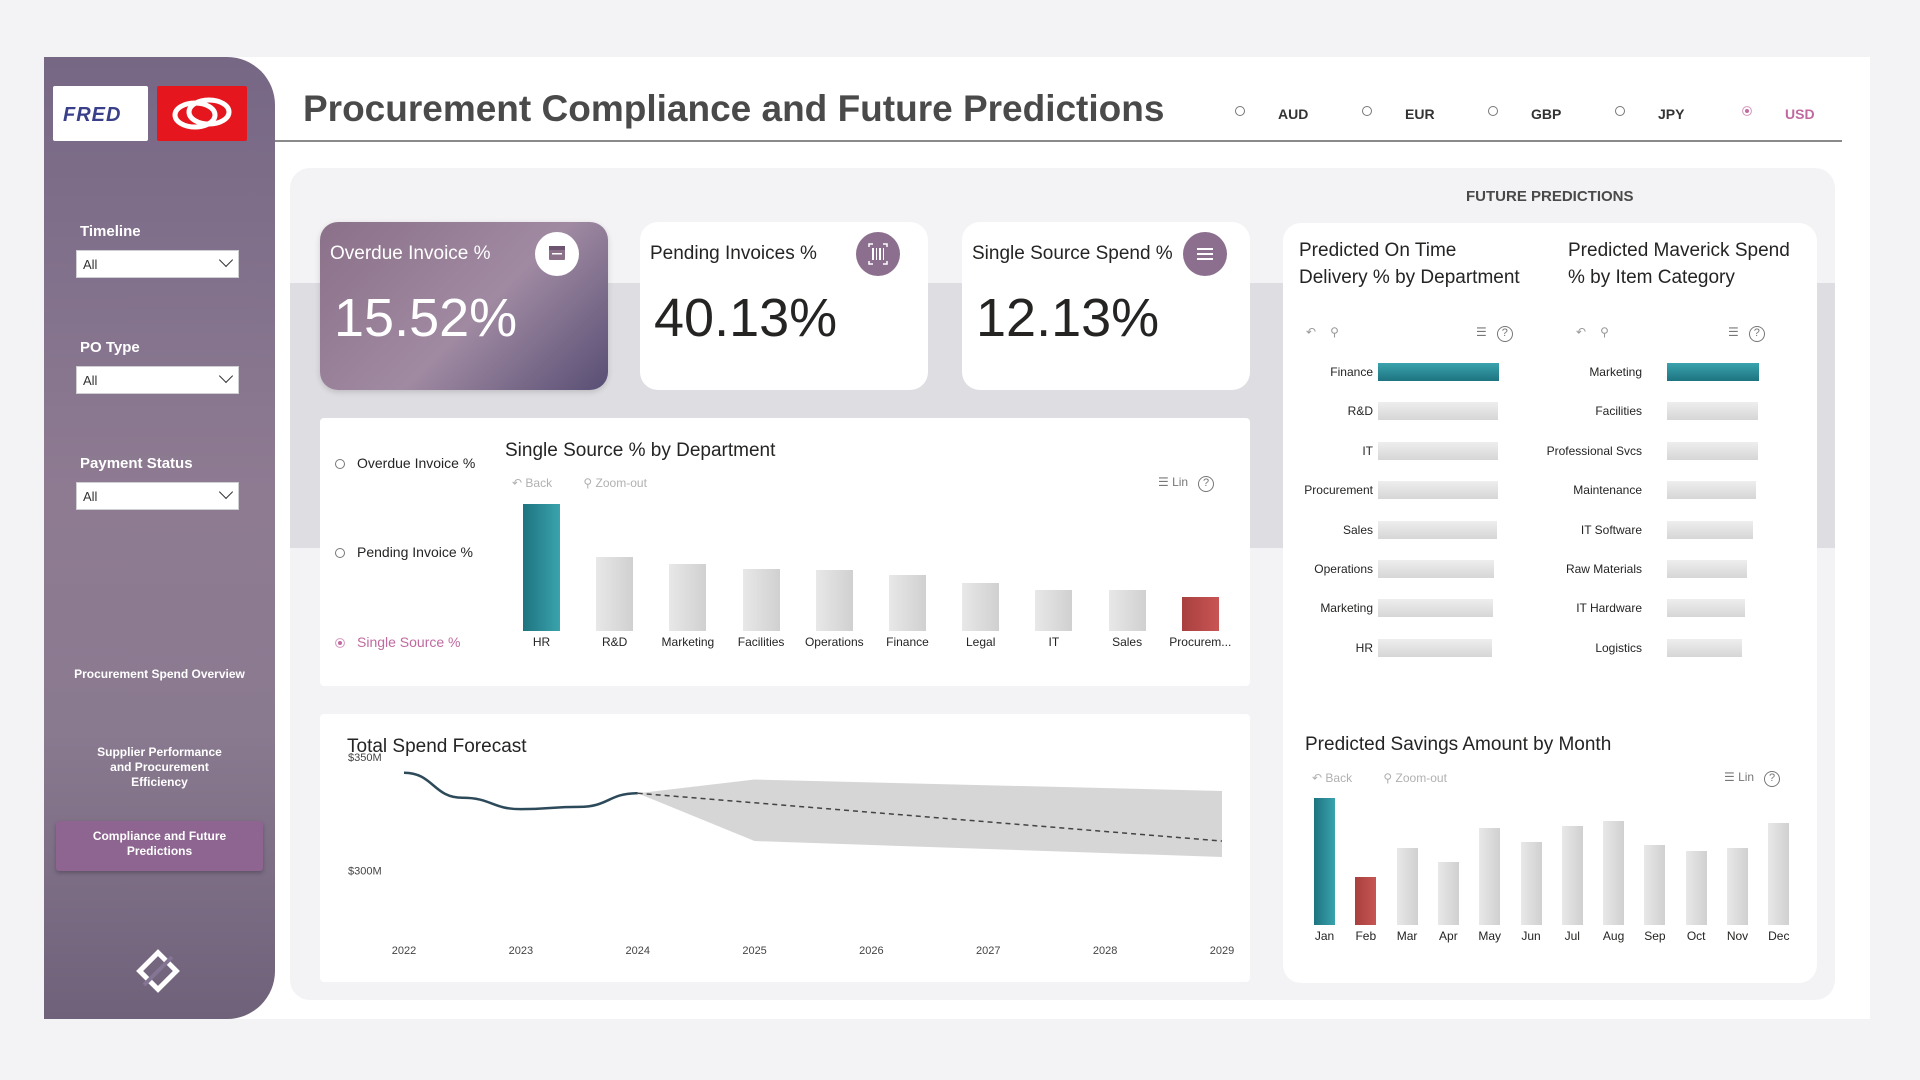 The image size is (1920, 1080). I want to click on currency-aud: AUD, so click(1272, 114).